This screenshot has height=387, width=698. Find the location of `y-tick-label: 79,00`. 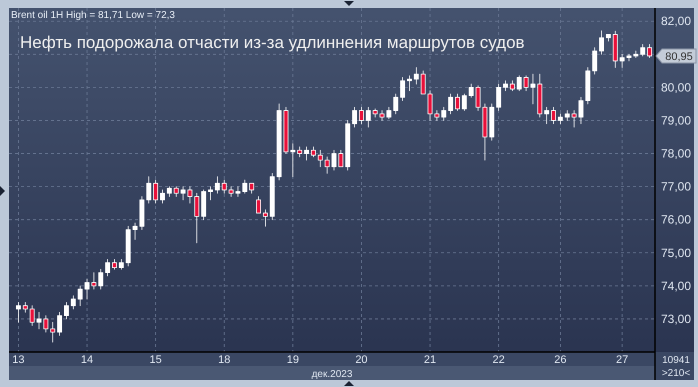

y-tick-label: 79,00 is located at coordinates (676, 120).